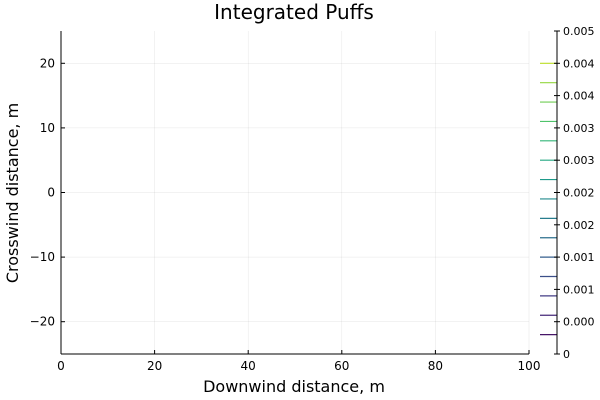  Describe the element at coordinates (294, 12) in the screenshot. I see `chart-title: Integrated Puffs` at that location.